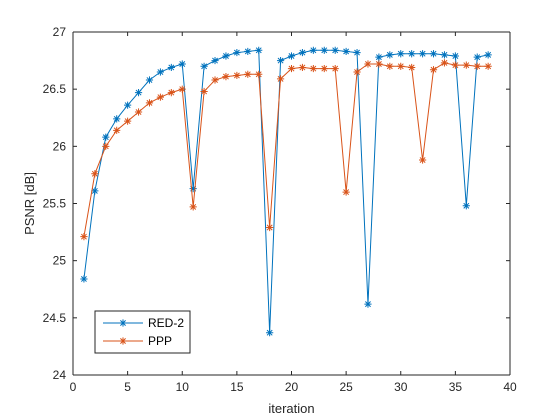  What do you see at coordinates (160, 341) in the screenshot?
I see `legend-label-ppp: PPP` at bounding box center [160, 341].